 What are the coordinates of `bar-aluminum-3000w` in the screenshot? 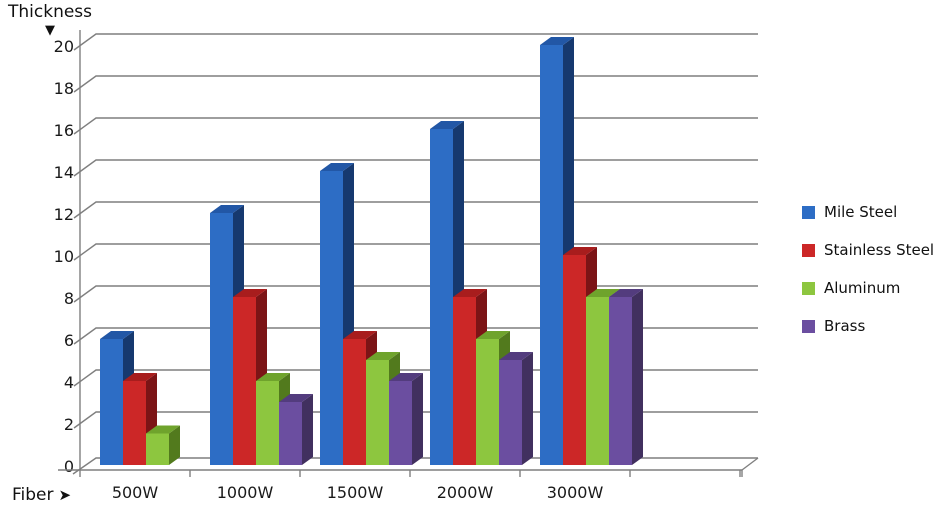 It's located at (597, 381).